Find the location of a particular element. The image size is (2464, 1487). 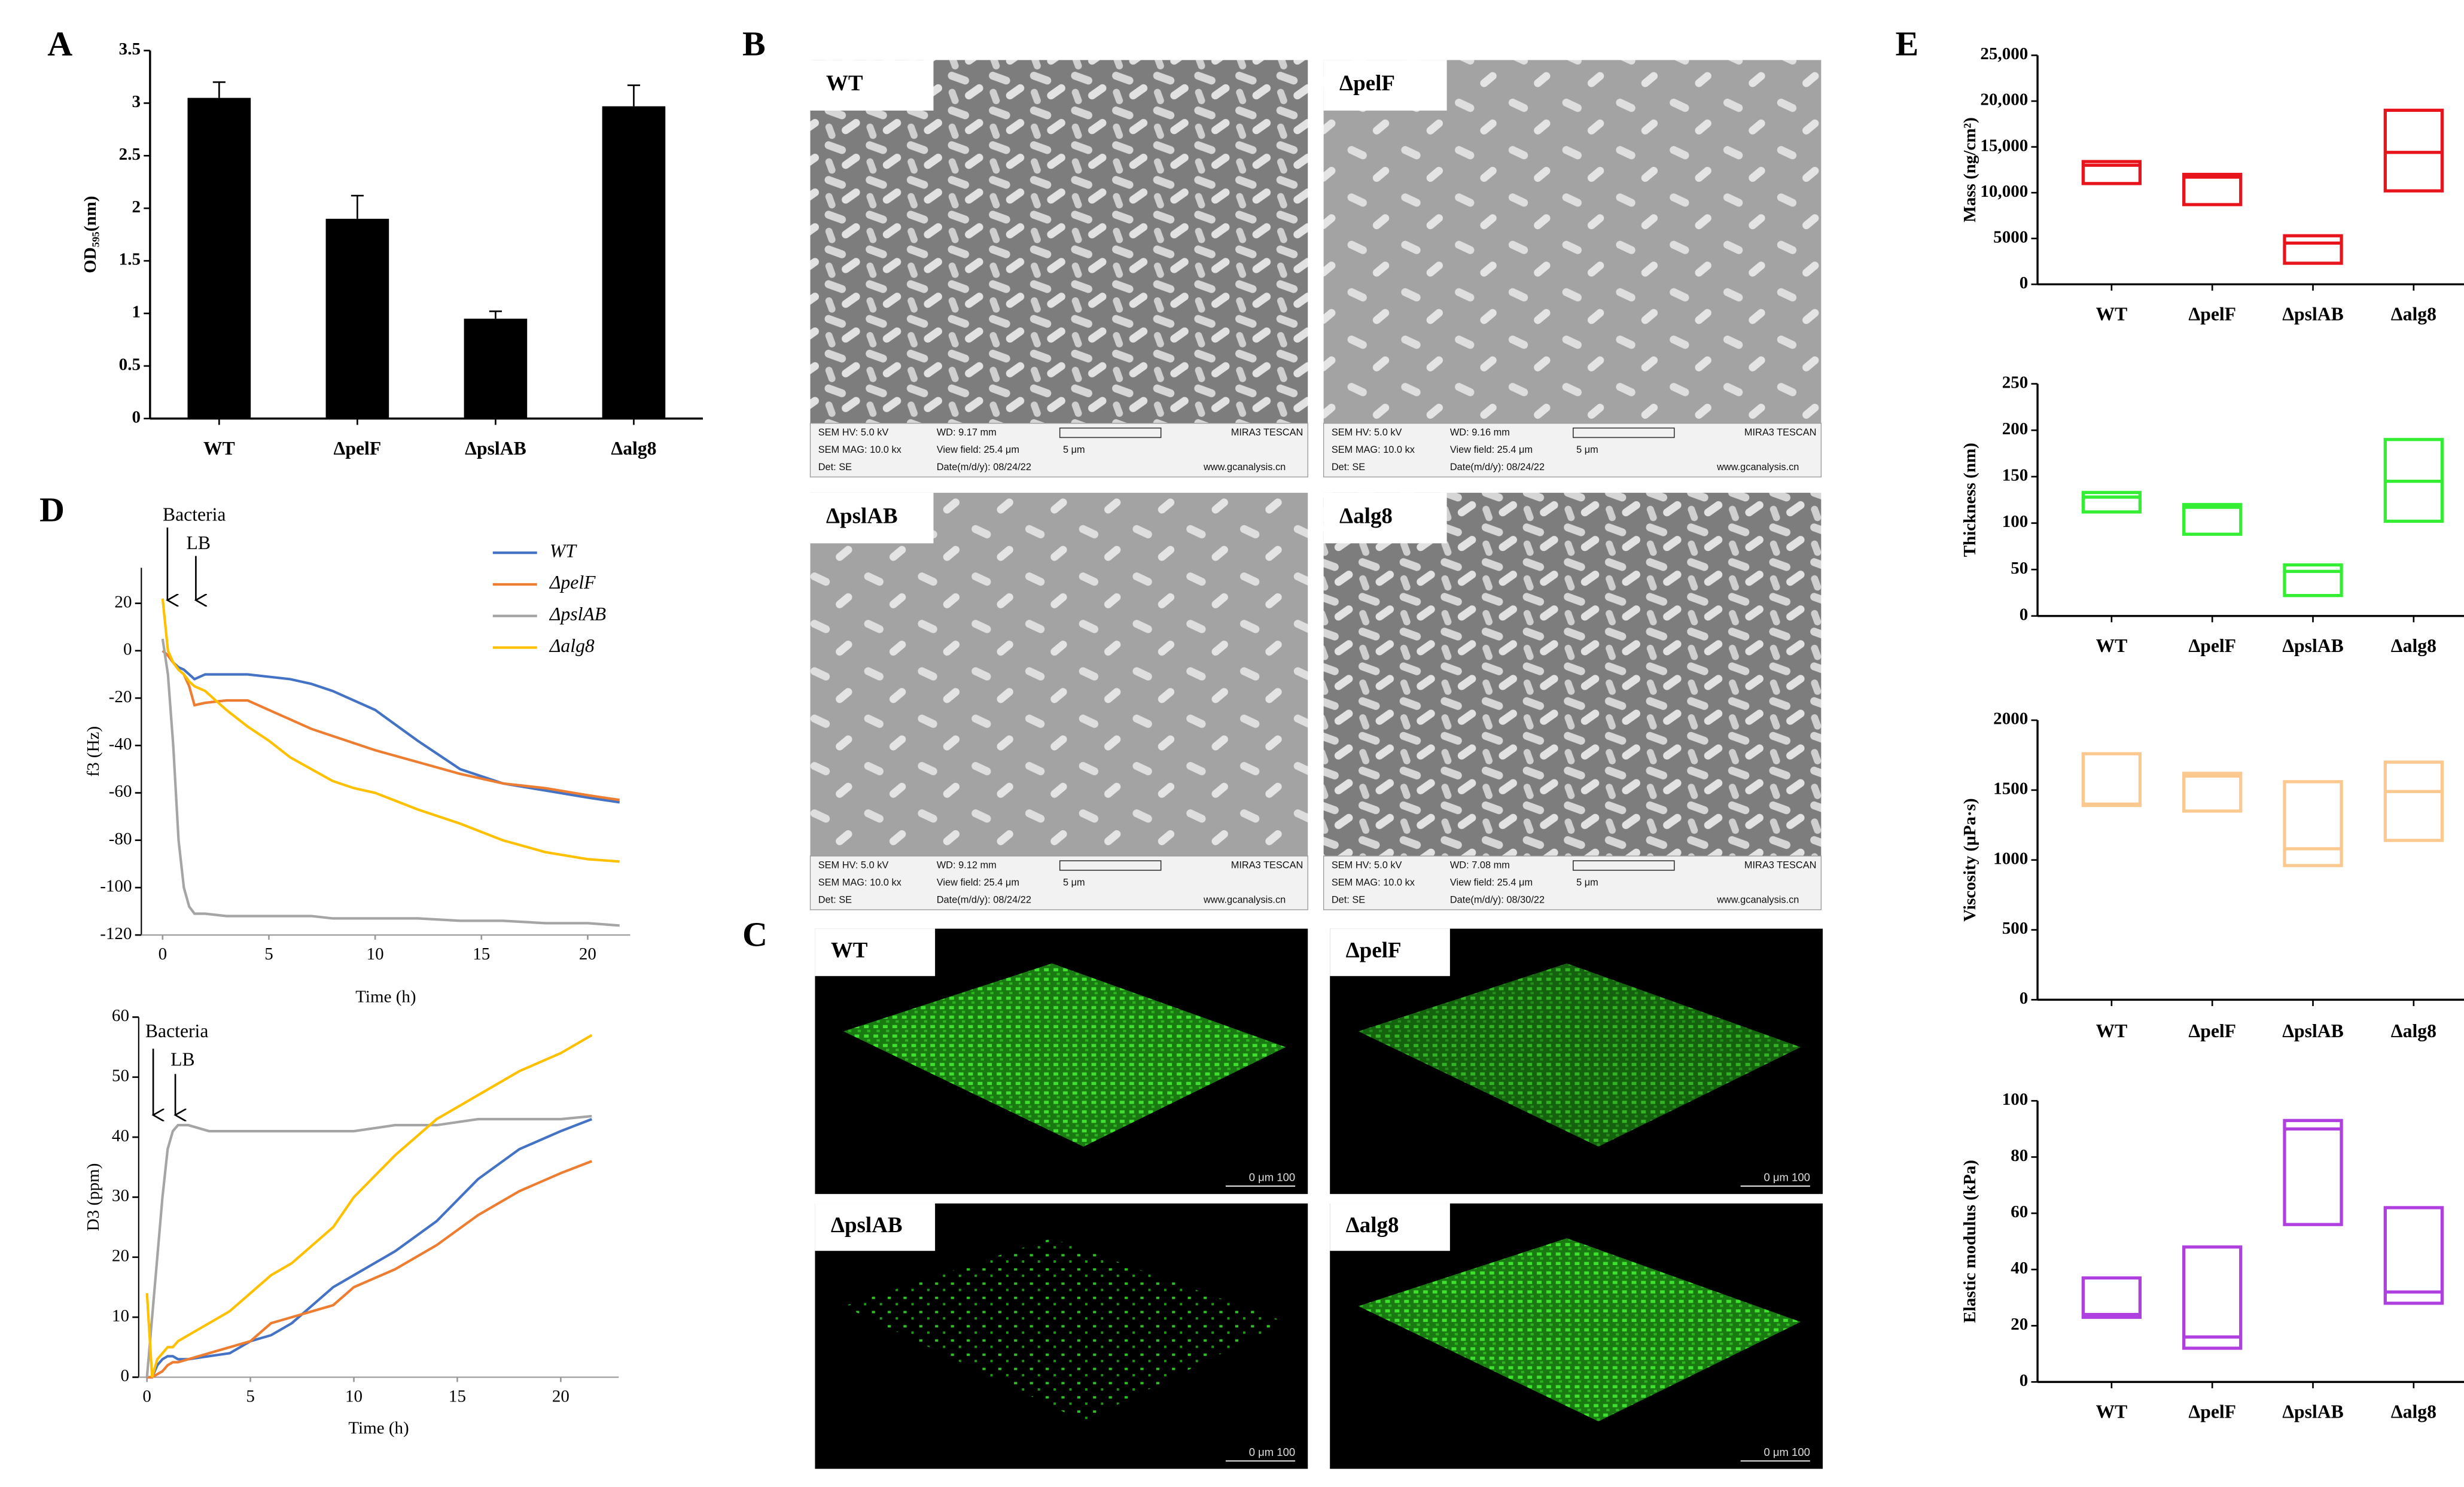

x-tick-label: 15 is located at coordinates (457, 1396).